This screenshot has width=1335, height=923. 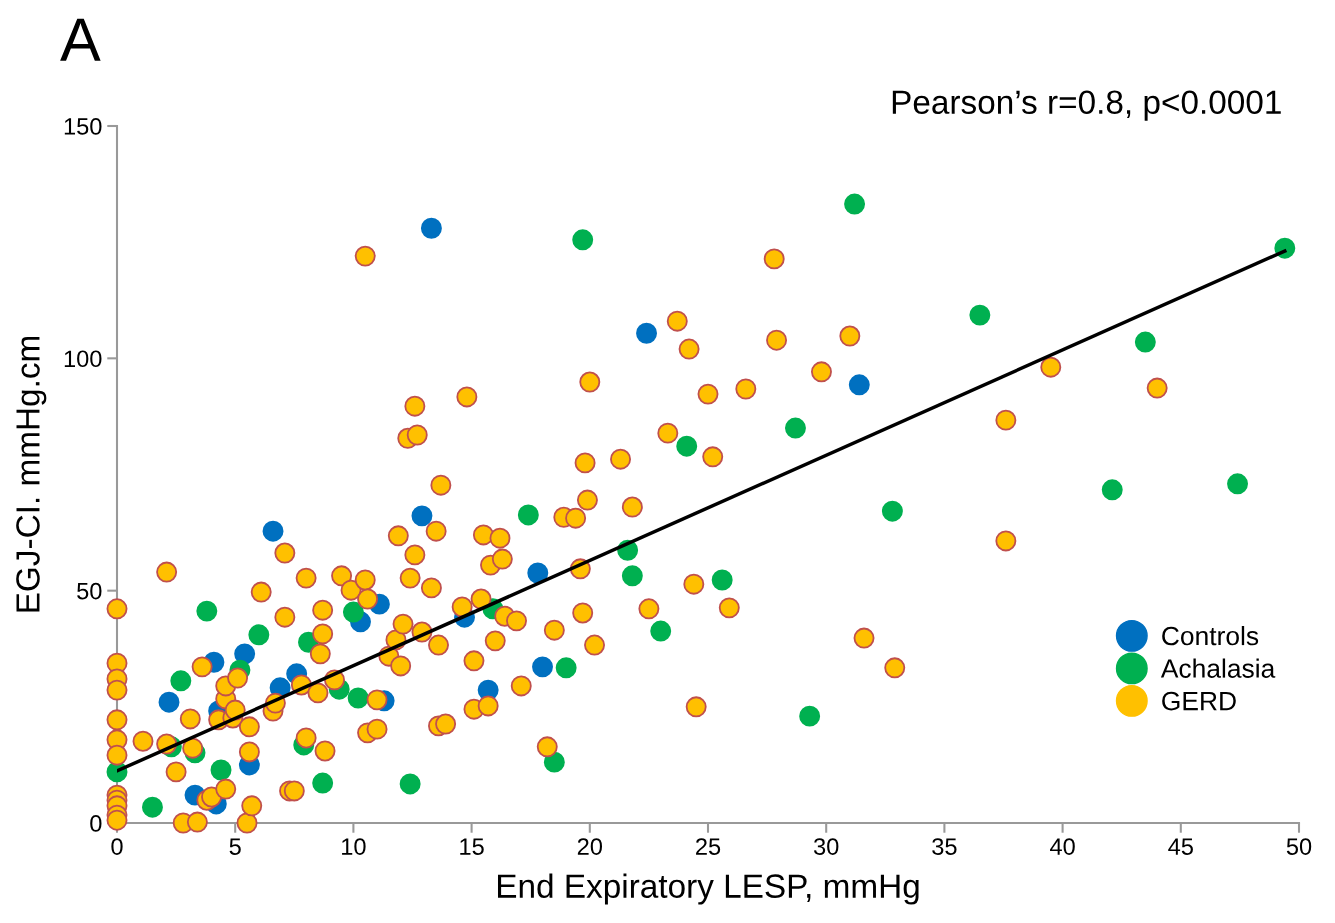 What do you see at coordinates (1180, 846) in the screenshot?
I see `x-tick-label: 45` at bounding box center [1180, 846].